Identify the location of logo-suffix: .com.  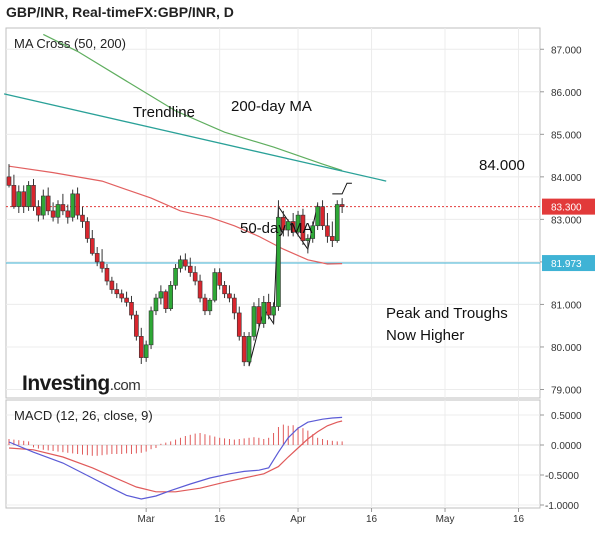
(125, 385).